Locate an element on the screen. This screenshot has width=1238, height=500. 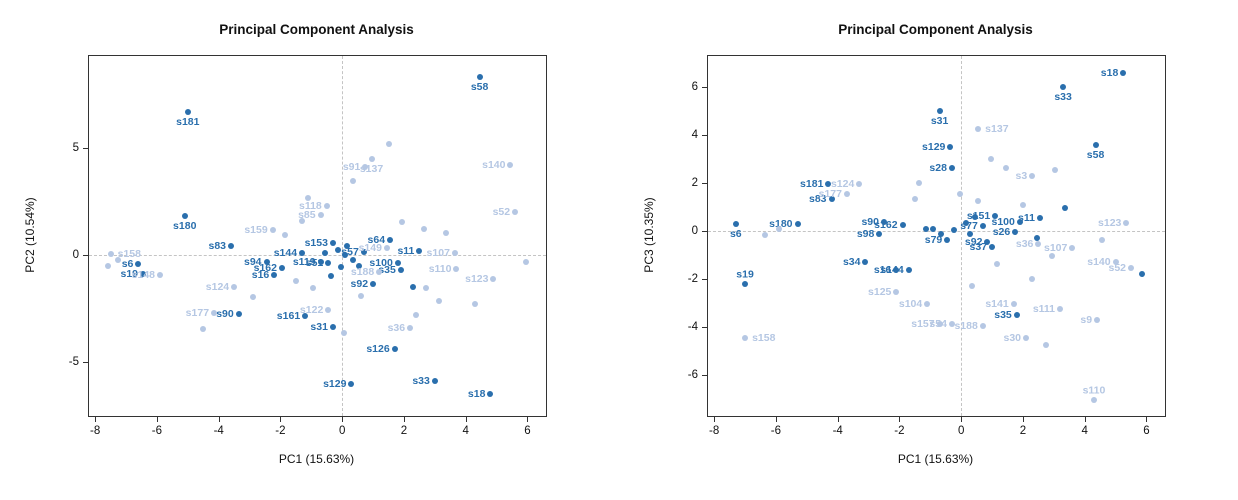
point-label: s129 is located at coordinates (934, 146).